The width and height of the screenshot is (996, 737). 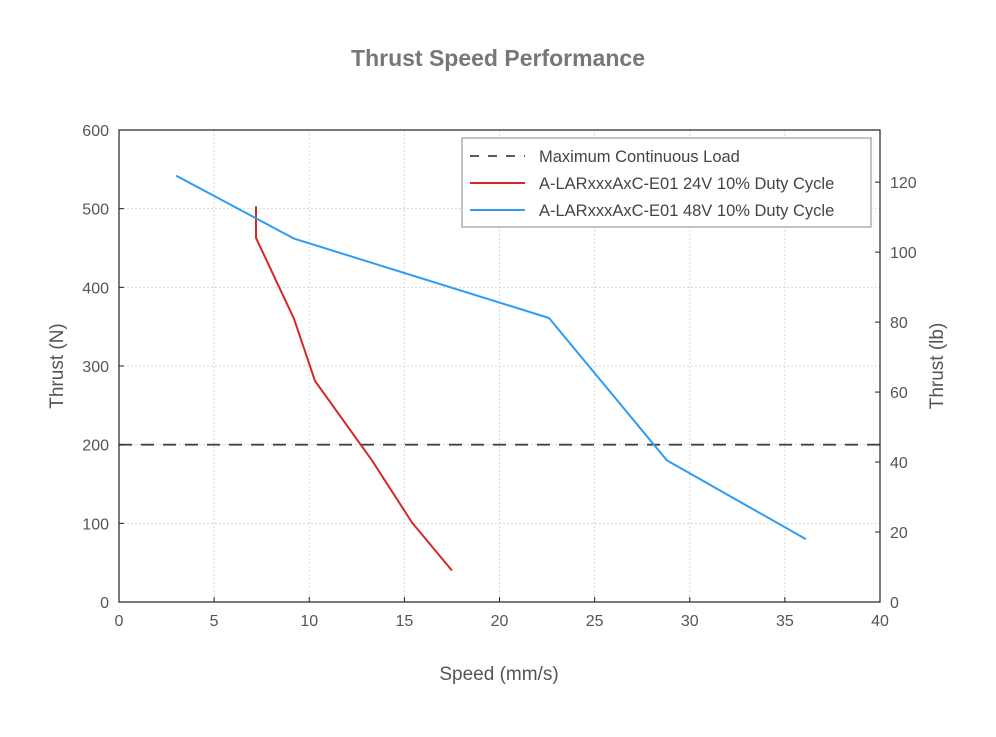 I want to click on y-tick-label-0: 0, so click(x=104, y=603).